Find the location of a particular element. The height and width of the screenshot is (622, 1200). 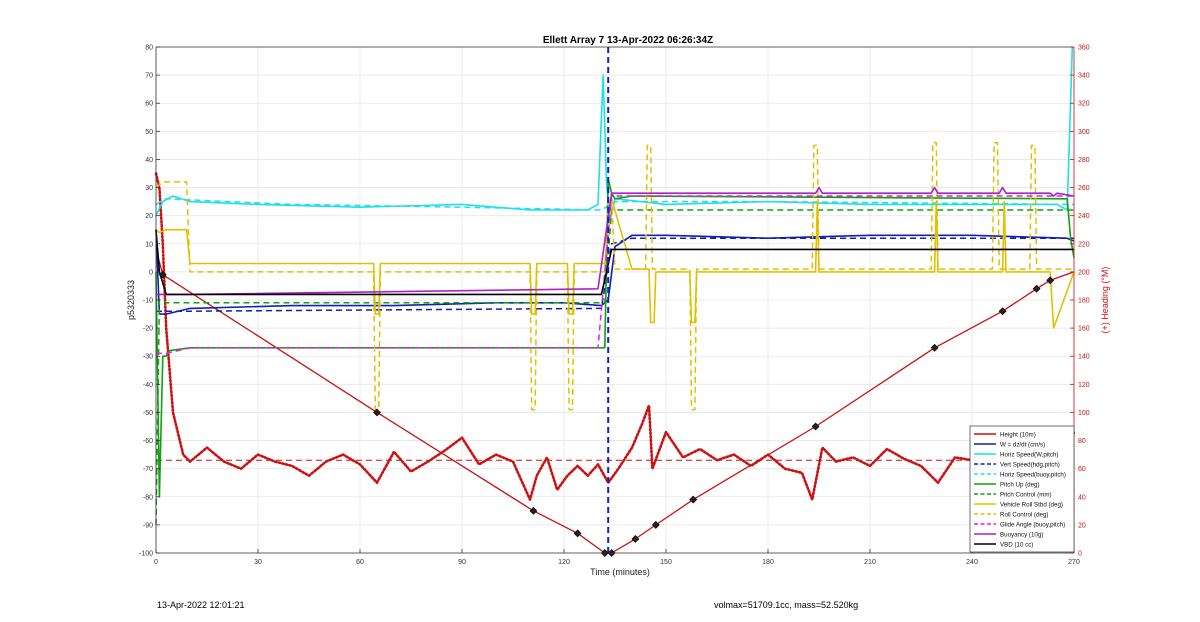

y-tick-label-left: 0 is located at coordinates (151, 272).